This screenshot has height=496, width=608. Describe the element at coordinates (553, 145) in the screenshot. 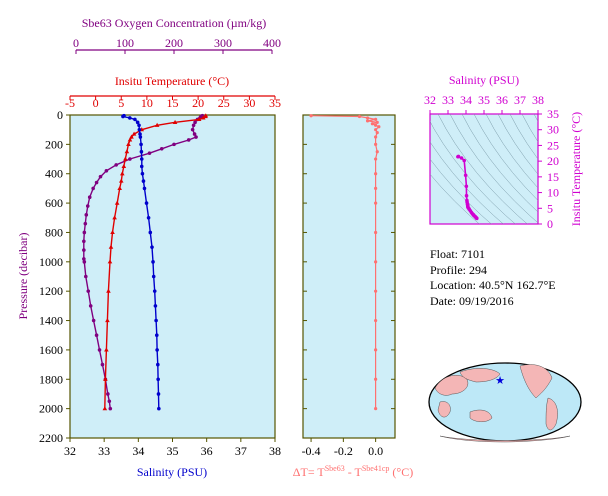

I see `ts-temperature-tick-label: 25` at that location.